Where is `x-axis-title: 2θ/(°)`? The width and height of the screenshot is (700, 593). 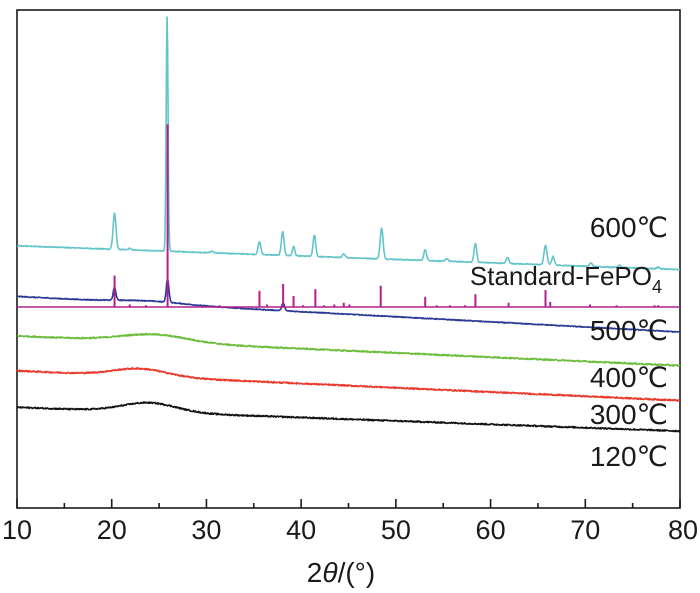
x-axis-title: 2θ/(°) is located at coordinates (341, 572).